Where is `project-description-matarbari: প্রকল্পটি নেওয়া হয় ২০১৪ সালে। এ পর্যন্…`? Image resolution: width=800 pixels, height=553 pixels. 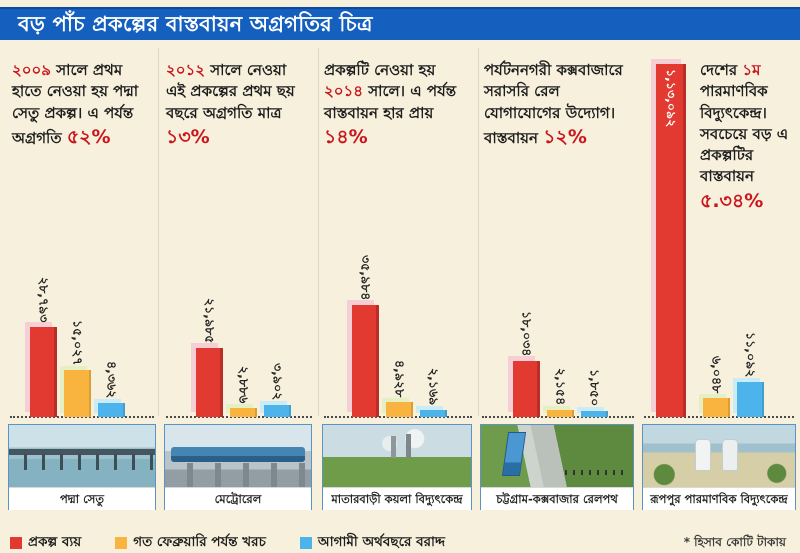
project-description-matarbari: প্রকল্পটি নেওয়া হয় ২০১৪ সালে। এ পর্যন্… is located at coordinates (395, 105).